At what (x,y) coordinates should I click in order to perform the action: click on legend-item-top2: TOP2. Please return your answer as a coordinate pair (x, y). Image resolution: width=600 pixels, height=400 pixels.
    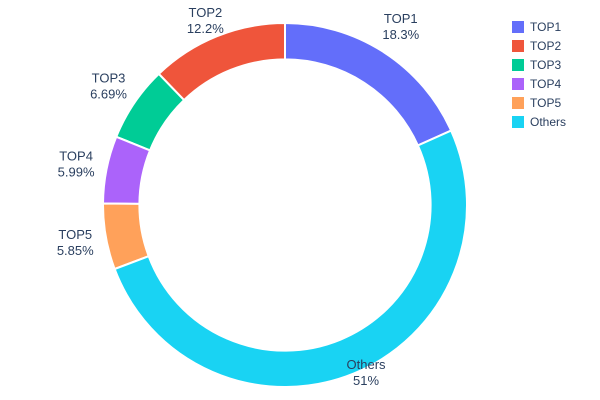
    Looking at the image, I should click on (539, 46).